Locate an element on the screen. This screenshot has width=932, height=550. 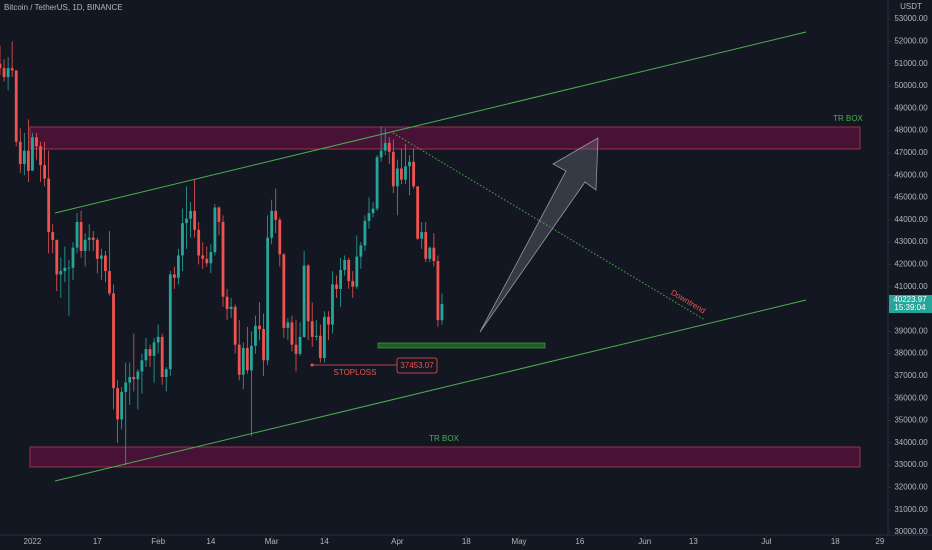
y-tick-label: 52000.00 is located at coordinates (911, 40).